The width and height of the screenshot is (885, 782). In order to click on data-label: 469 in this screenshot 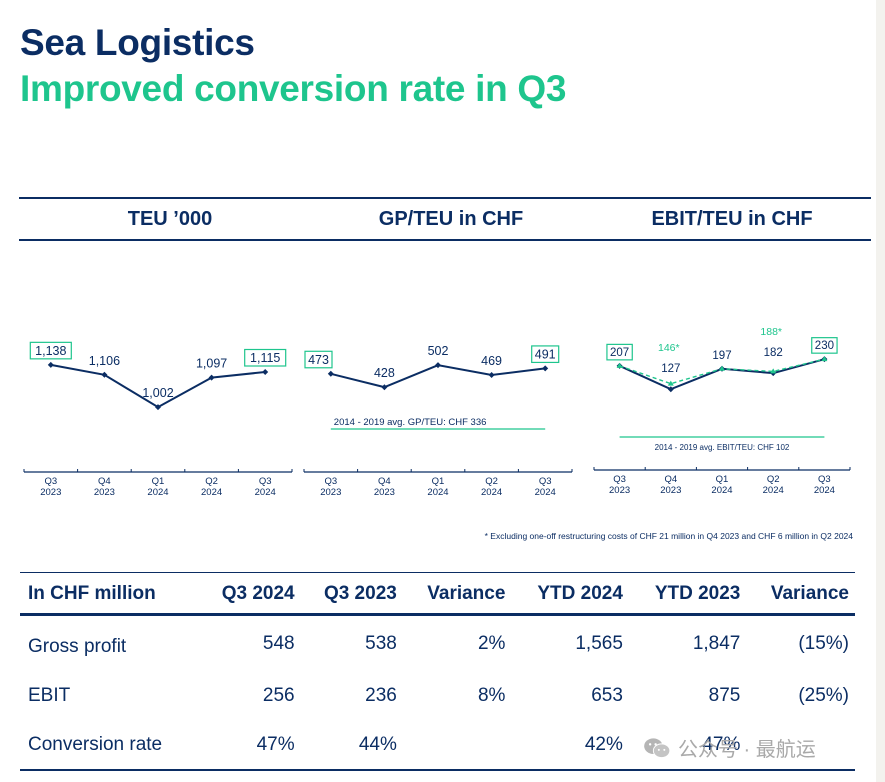, I will do `click(491, 361)`.